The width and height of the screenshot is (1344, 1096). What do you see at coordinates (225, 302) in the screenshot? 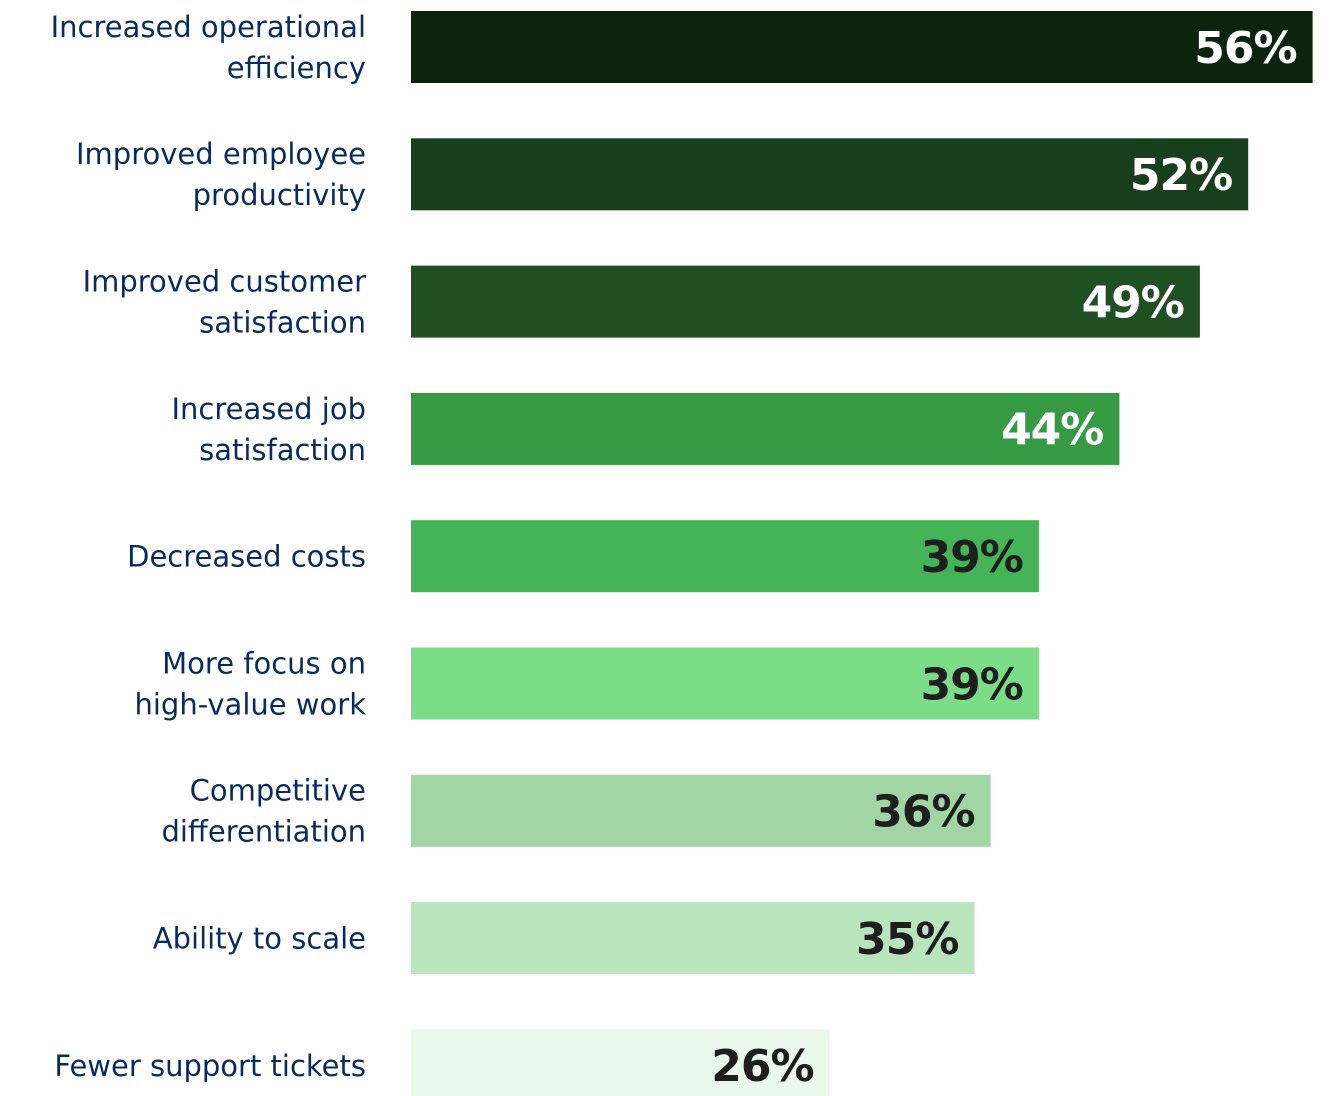
I see `category-label: Improved customer satisfaction` at bounding box center [225, 302].